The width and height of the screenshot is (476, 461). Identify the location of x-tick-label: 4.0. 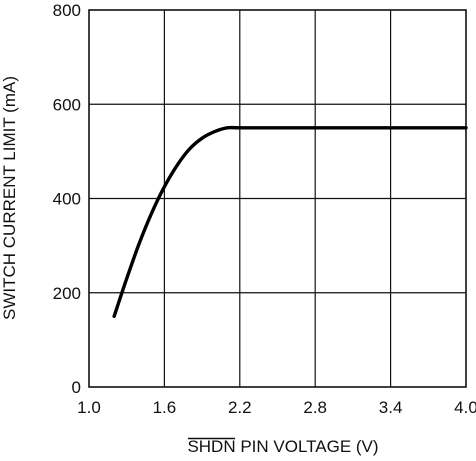
(465, 407).